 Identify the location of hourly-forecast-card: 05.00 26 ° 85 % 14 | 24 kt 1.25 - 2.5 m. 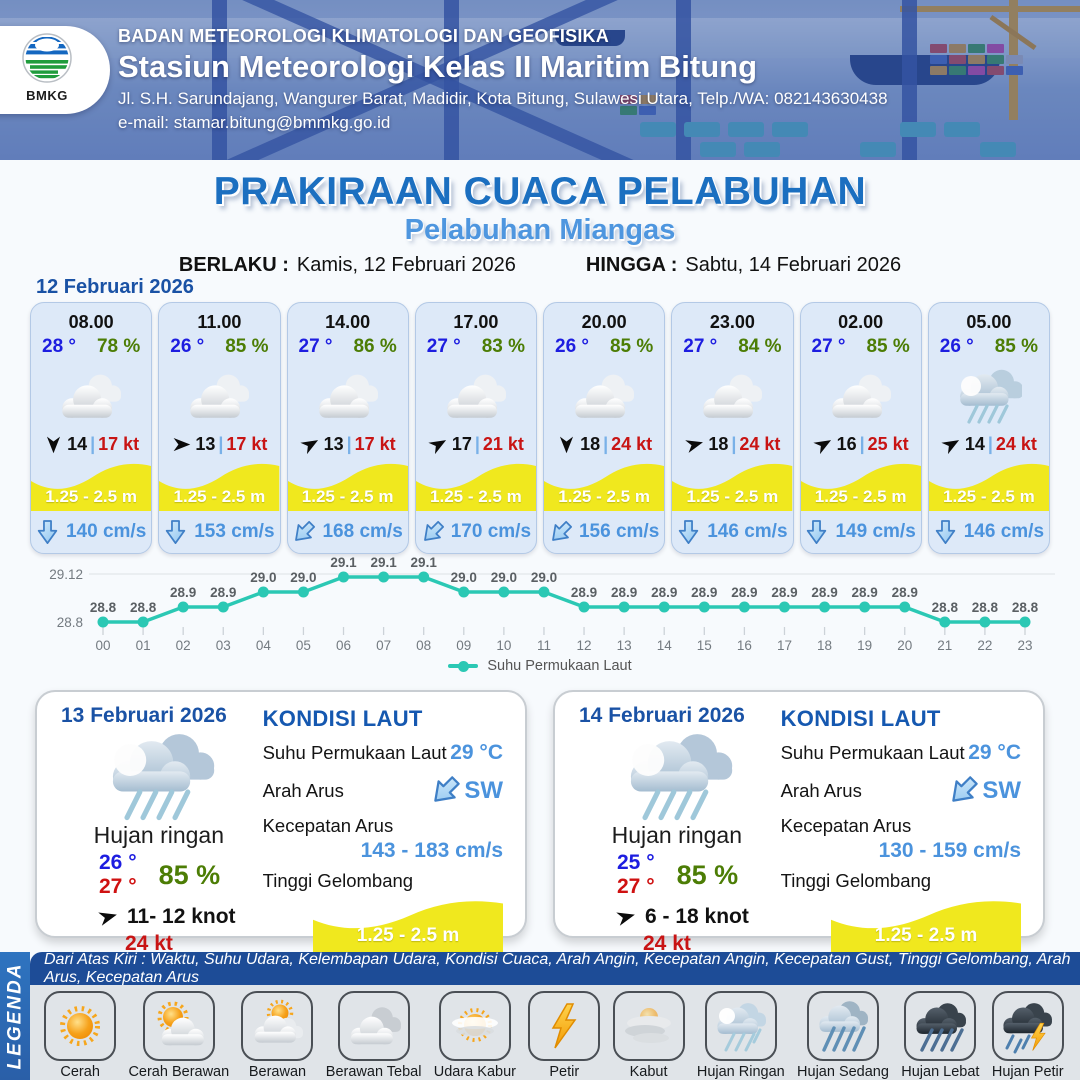
(988, 428).